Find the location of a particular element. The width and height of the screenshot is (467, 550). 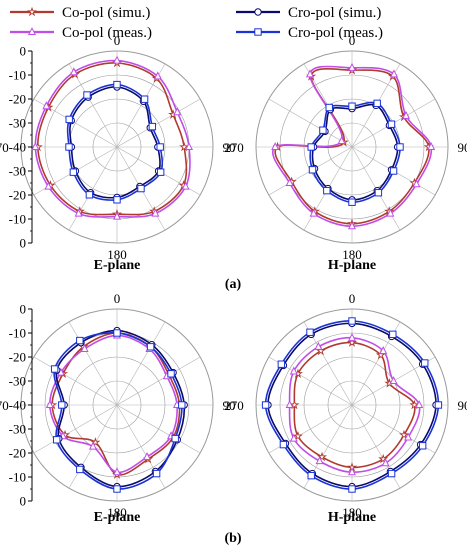

legend-label: Co-pol (meas.) is located at coordinates (107, 33).